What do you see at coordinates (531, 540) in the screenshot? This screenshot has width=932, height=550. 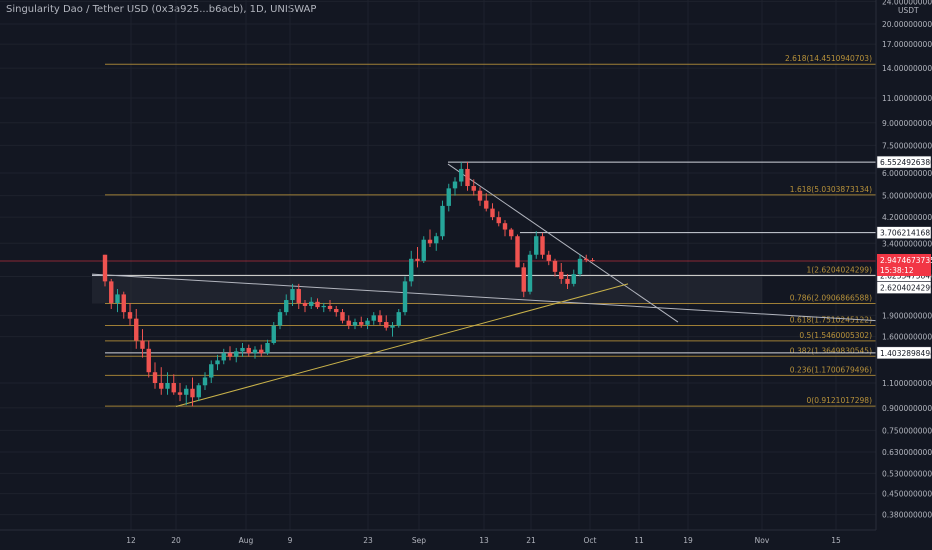 I see `x-tick-label: 21` at bounding box center [531, 540].